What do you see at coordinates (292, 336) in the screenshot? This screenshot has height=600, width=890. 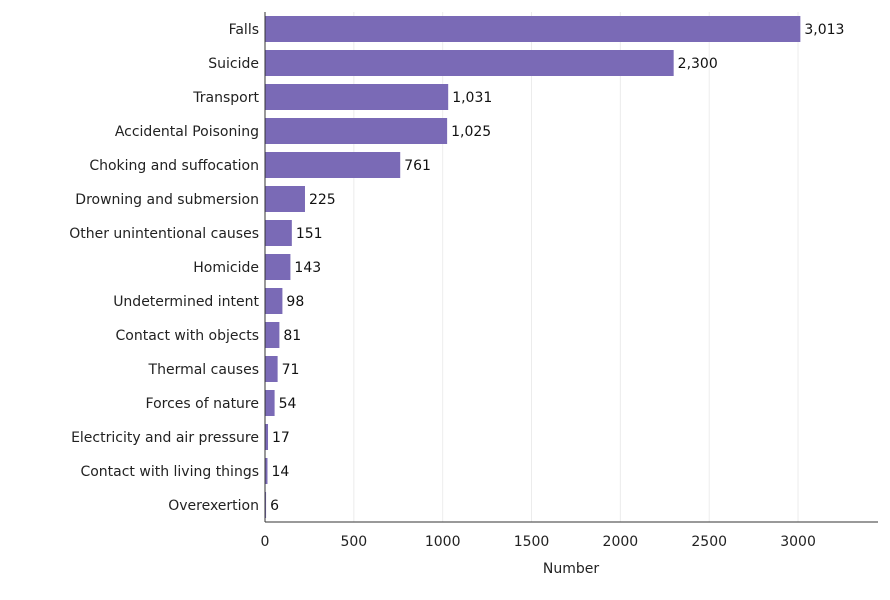 I see `value-label: 81` at bounding box center [292, 336].